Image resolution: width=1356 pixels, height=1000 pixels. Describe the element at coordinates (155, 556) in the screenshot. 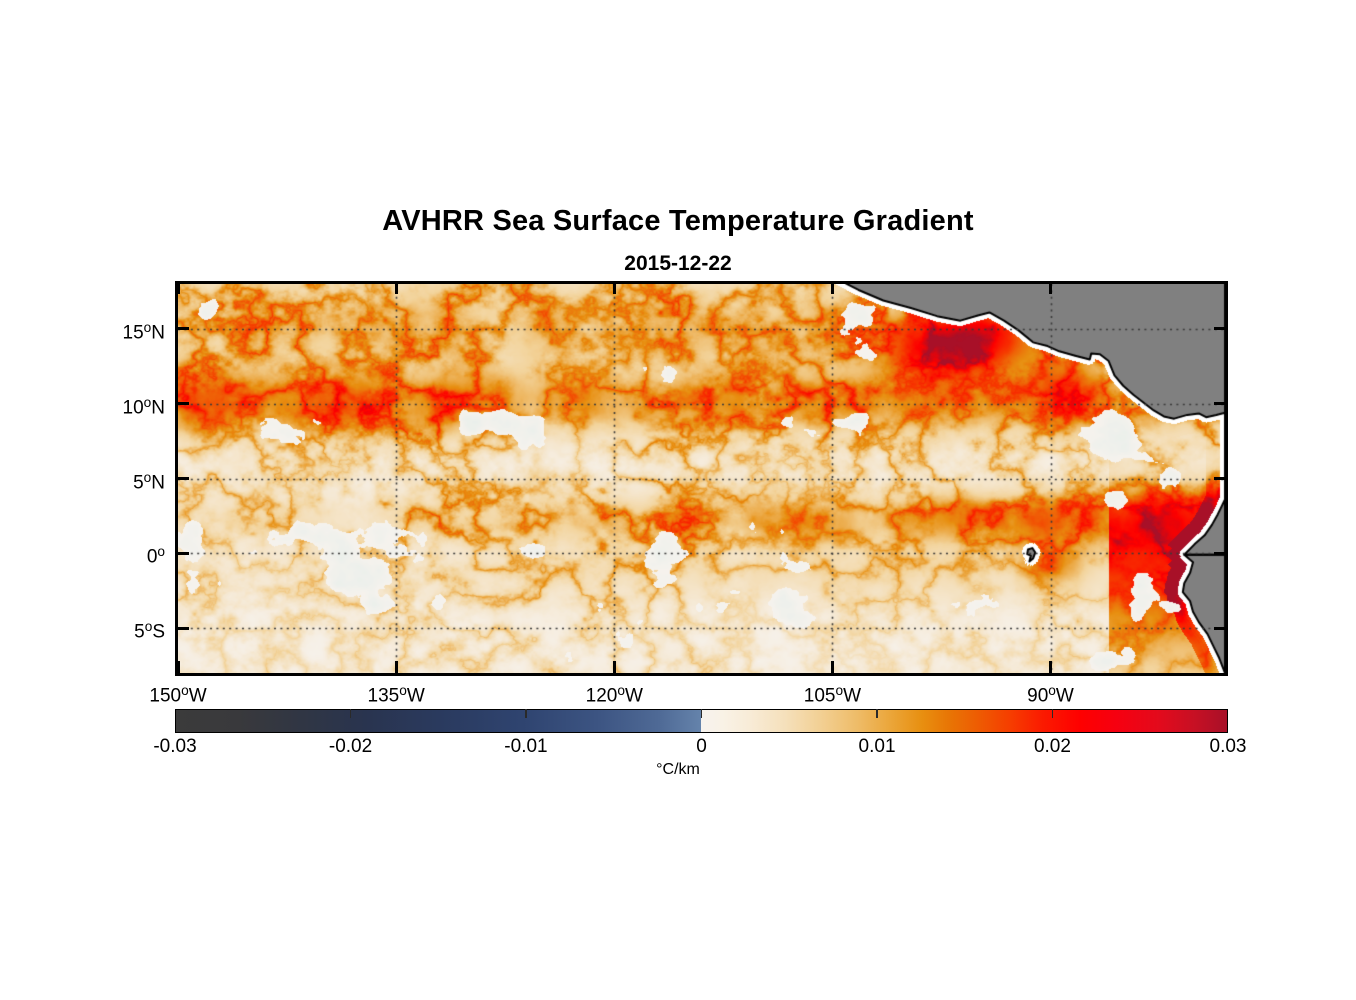

I see `y-tick-label-3: 0o` at that location.